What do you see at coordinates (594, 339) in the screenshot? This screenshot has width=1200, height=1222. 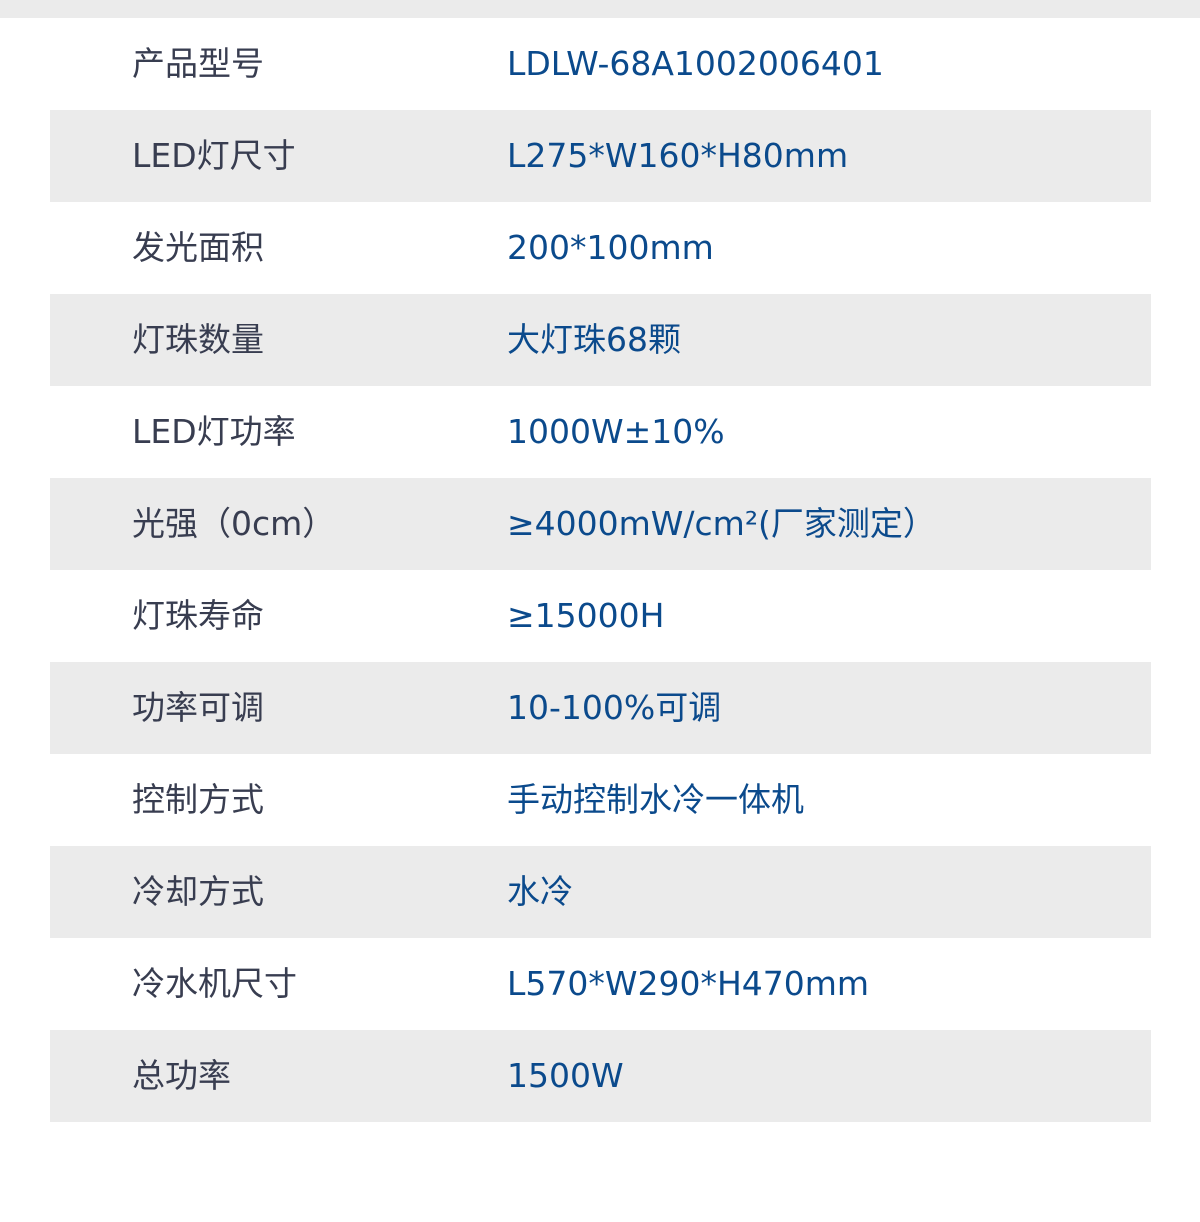 I see `spec-value: 大灯珠68颗` at bounding box center [594, 339].